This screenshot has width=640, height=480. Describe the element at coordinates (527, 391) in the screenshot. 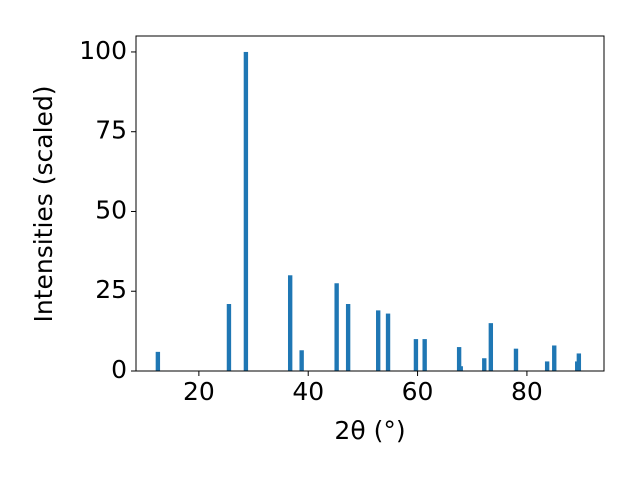

I see `x-tick-label: 80` at that location.